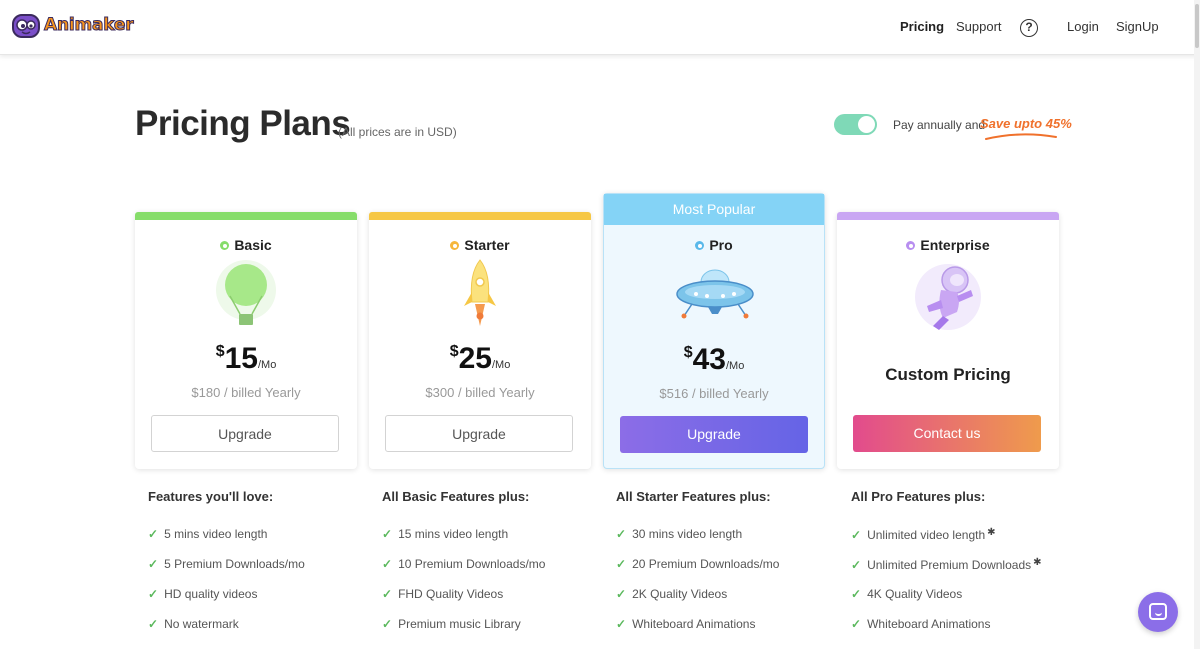 The width and height of the screenshot is (1200, 649). Describe the element at coordinates (600, 27) in the screenshot. I see `top-header: Animaker Pricing Support ? Login SignUp` at that location.